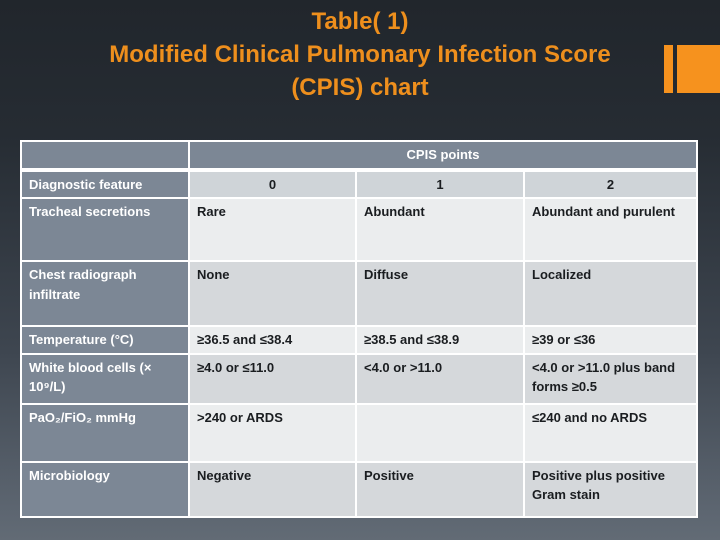 The width and height of the screenshot is (720, 540). I want to click on score-column-1: 1, so click(440, 183).